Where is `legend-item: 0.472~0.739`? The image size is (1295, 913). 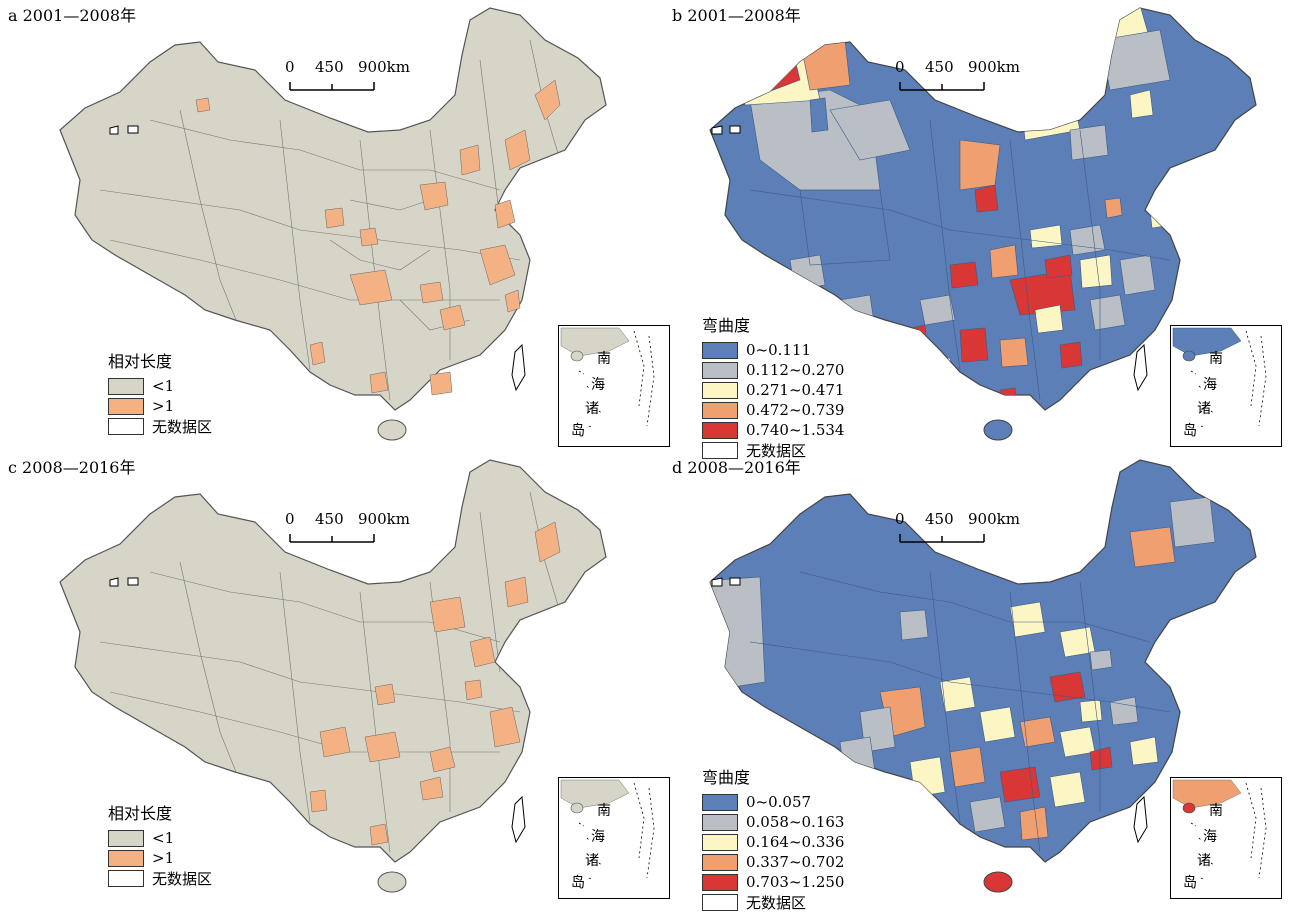 legend-item: 0.472~0.739 is located at coordinates (773, 410).